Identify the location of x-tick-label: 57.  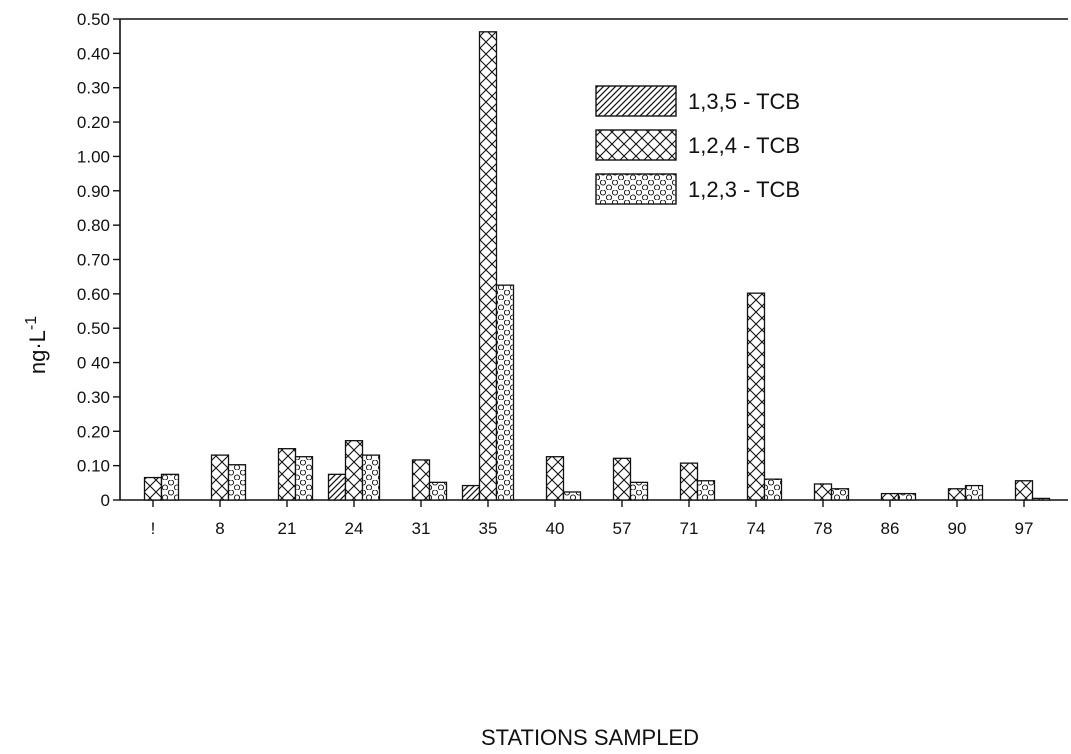
(622, 528).